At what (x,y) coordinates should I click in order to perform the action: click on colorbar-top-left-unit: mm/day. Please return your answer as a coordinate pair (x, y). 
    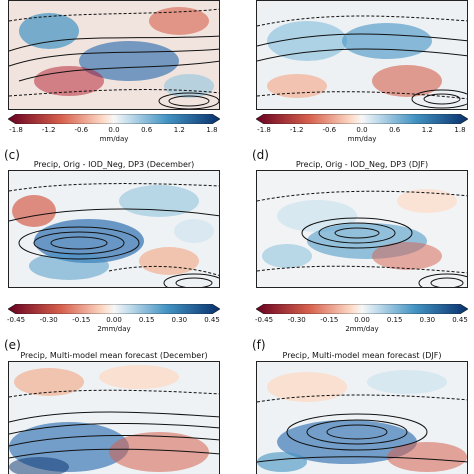
    Looking at the image, I should click on (114, 139).